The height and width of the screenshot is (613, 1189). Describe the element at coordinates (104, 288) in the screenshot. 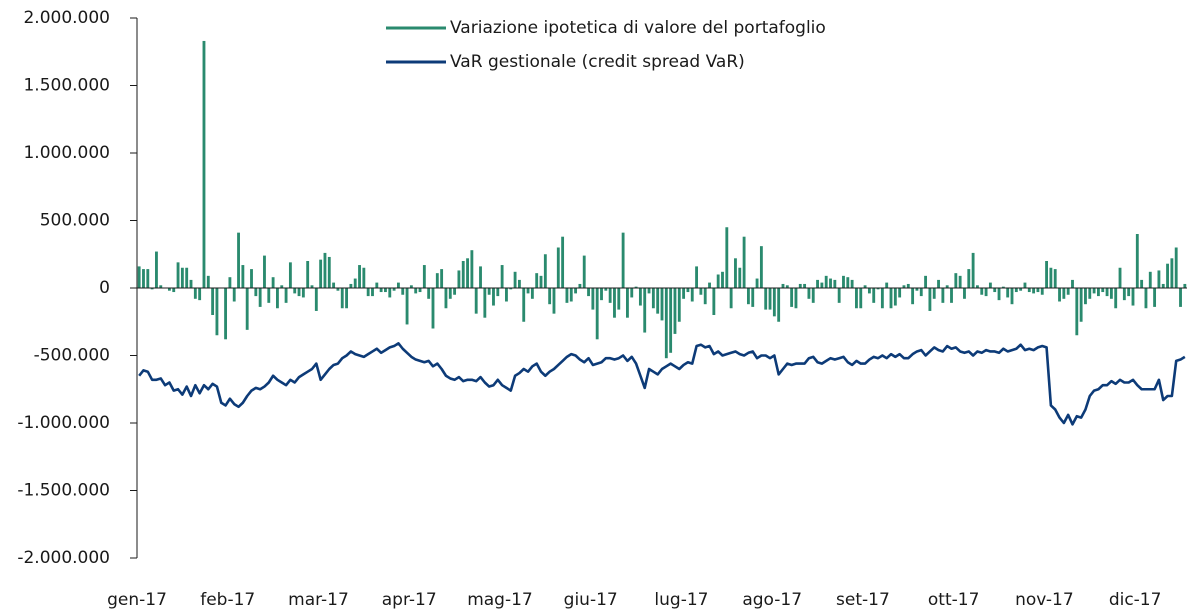

I see `y-tick-label: 0` at that location.